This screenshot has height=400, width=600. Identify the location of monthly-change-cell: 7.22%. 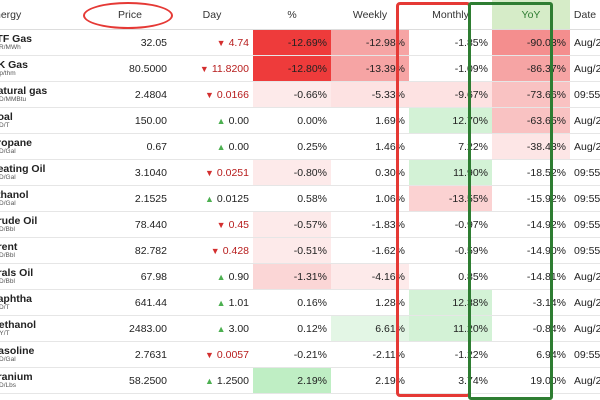
(450, 146).